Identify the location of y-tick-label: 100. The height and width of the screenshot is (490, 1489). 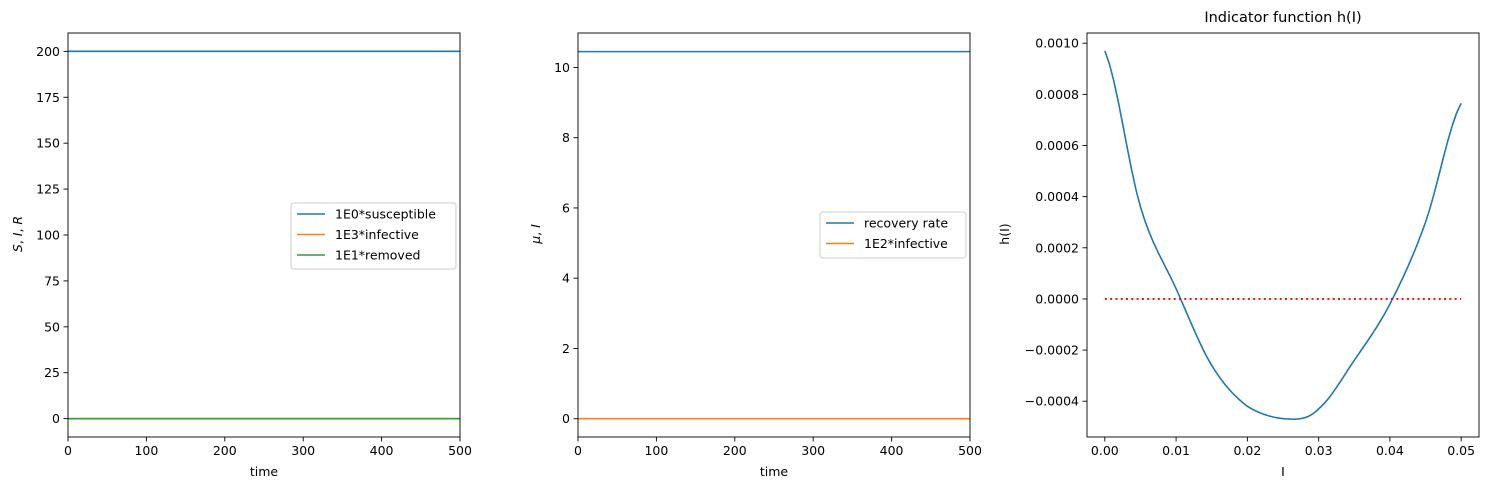
(48, 235).